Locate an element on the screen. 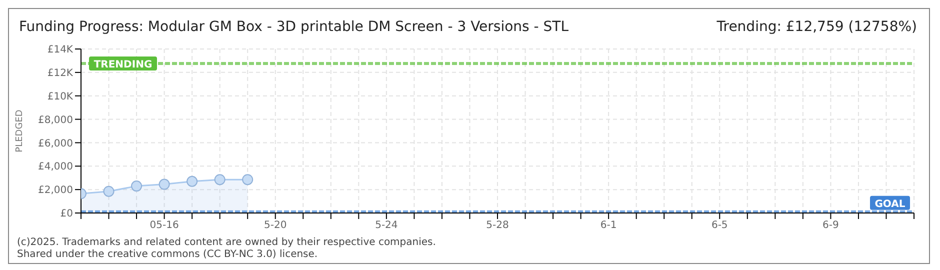  text: (c)2025. Trademarks and related content are owned by their respective companies. is located at coordinates (226, 243).